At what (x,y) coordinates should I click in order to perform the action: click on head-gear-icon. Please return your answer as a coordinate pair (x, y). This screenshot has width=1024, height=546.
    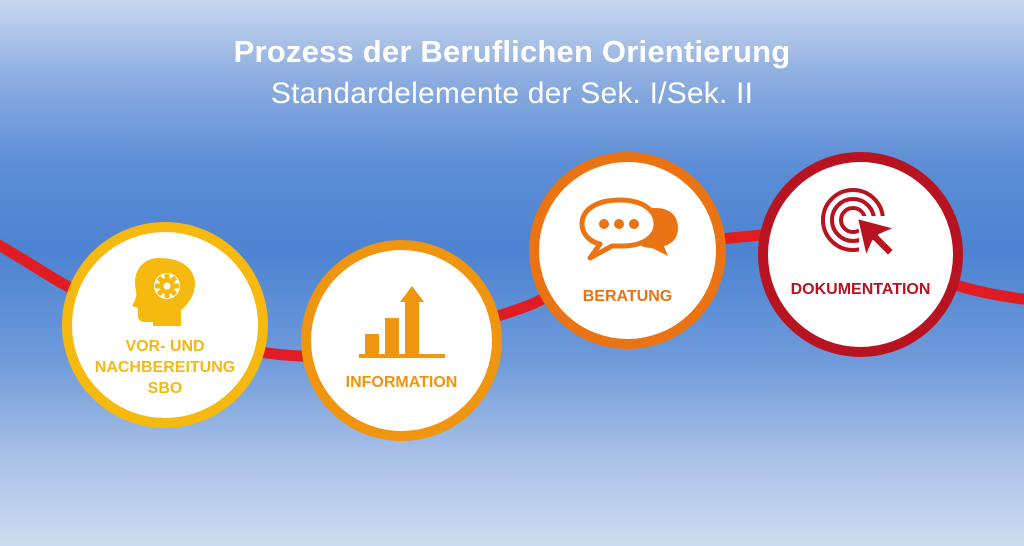
    Looking at the image, I should click on (163, 292).